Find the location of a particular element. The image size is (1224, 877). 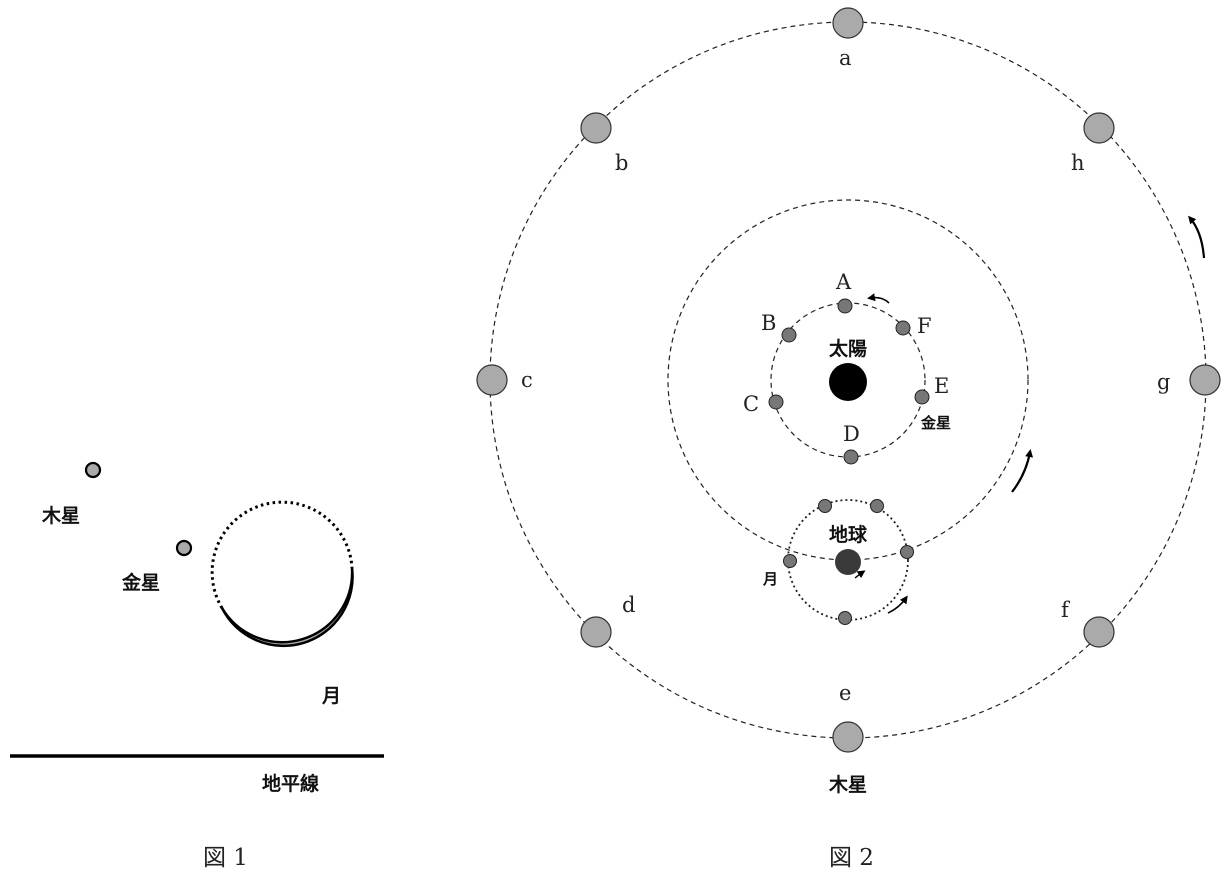

fig1-venus-label: 金星 is located at coordinates (140, 582).